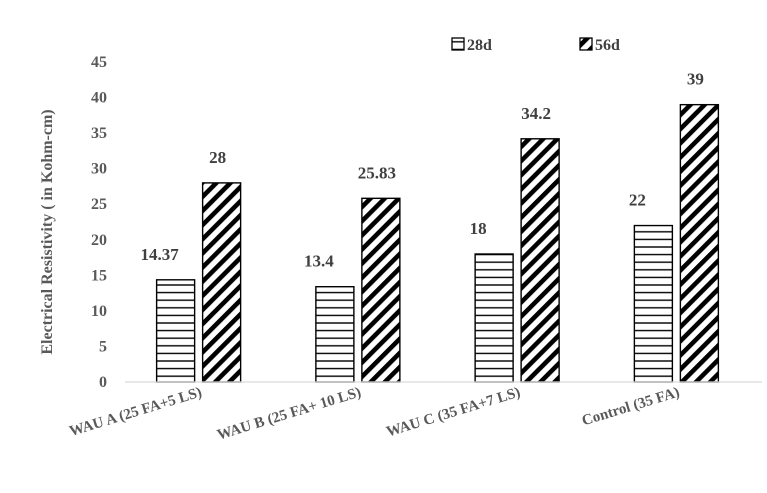 The width and height of the screenshot is (767, 493). Describe the element at coordinates (99, 222) in the screenshot. I see `y-axis-ticks: 0 5 10 15 20 25 30 35 40 45` at that location.